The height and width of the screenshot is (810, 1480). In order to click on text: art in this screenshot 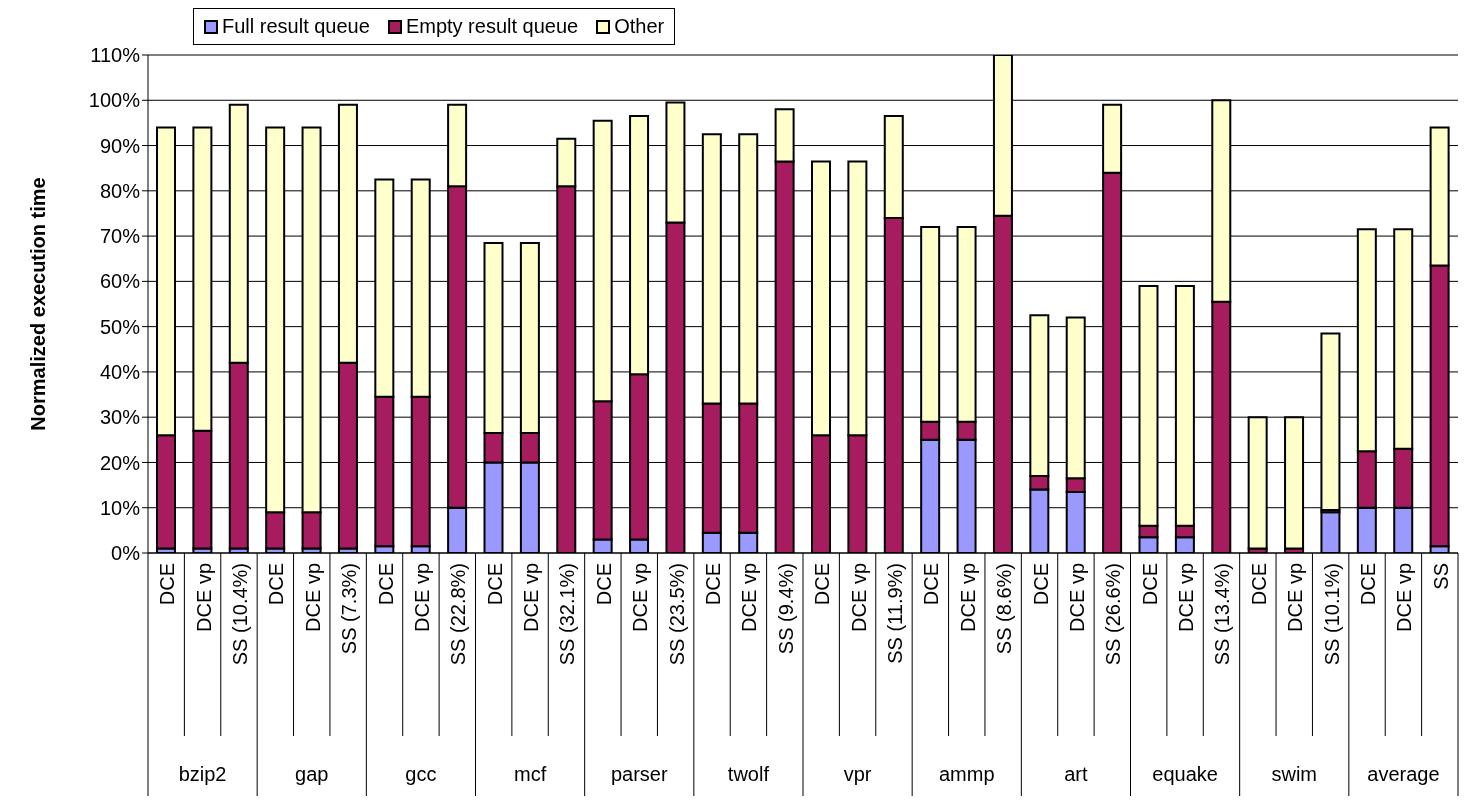, I will do `click(1076, 774)`.